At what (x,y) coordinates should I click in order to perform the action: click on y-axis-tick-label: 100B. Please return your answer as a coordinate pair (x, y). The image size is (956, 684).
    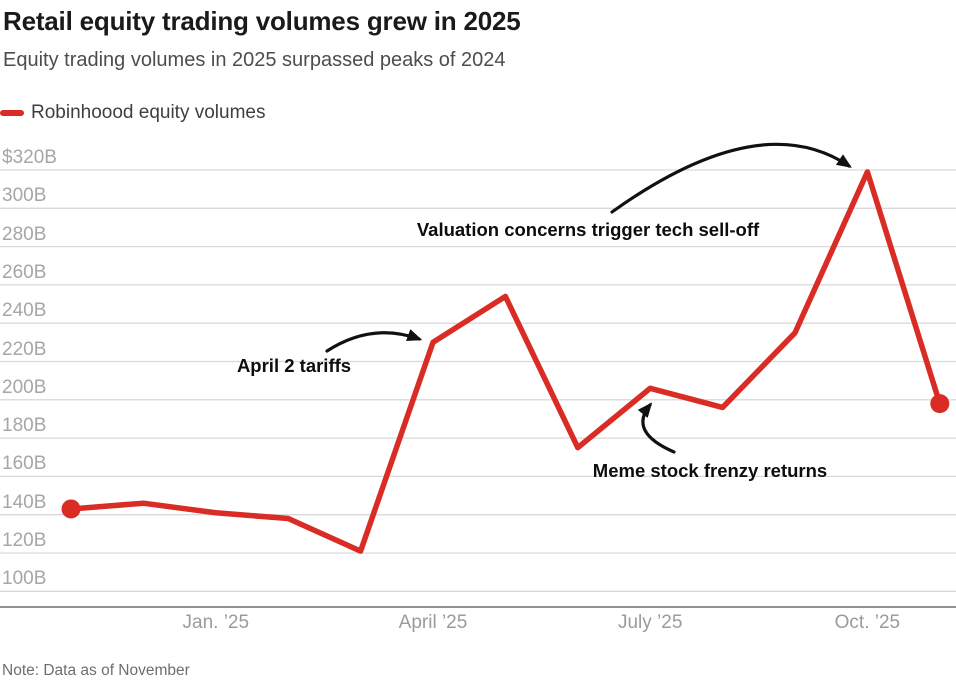
    Looking at the image, I should click on (24, 579).